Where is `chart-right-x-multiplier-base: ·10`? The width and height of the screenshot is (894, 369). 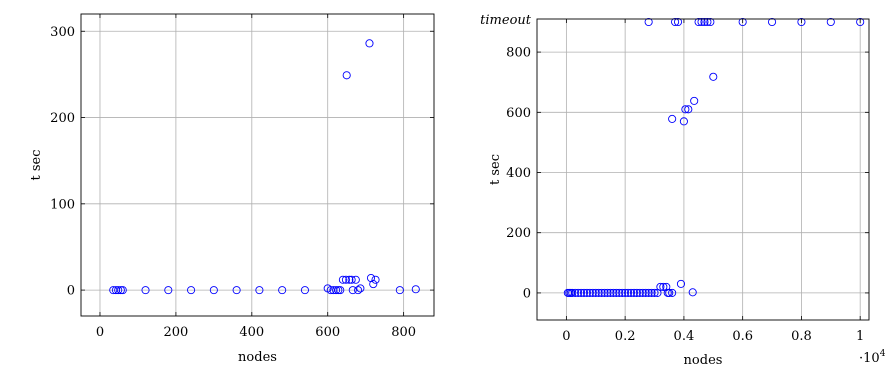
chart-right-x-multiplier-base: ·10 is located at coordinates (869, 358).